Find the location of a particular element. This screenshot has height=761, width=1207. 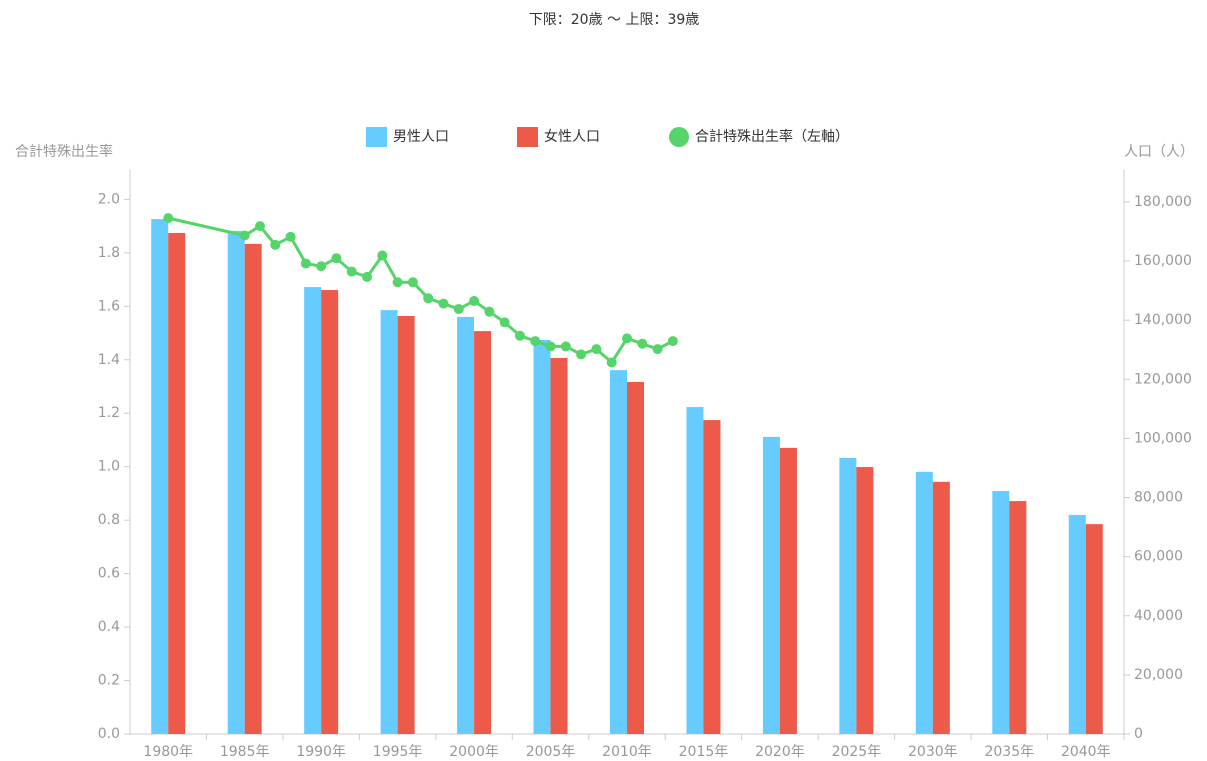

y2-tick-label: 120,000 is located at coordinates (1163, 379).